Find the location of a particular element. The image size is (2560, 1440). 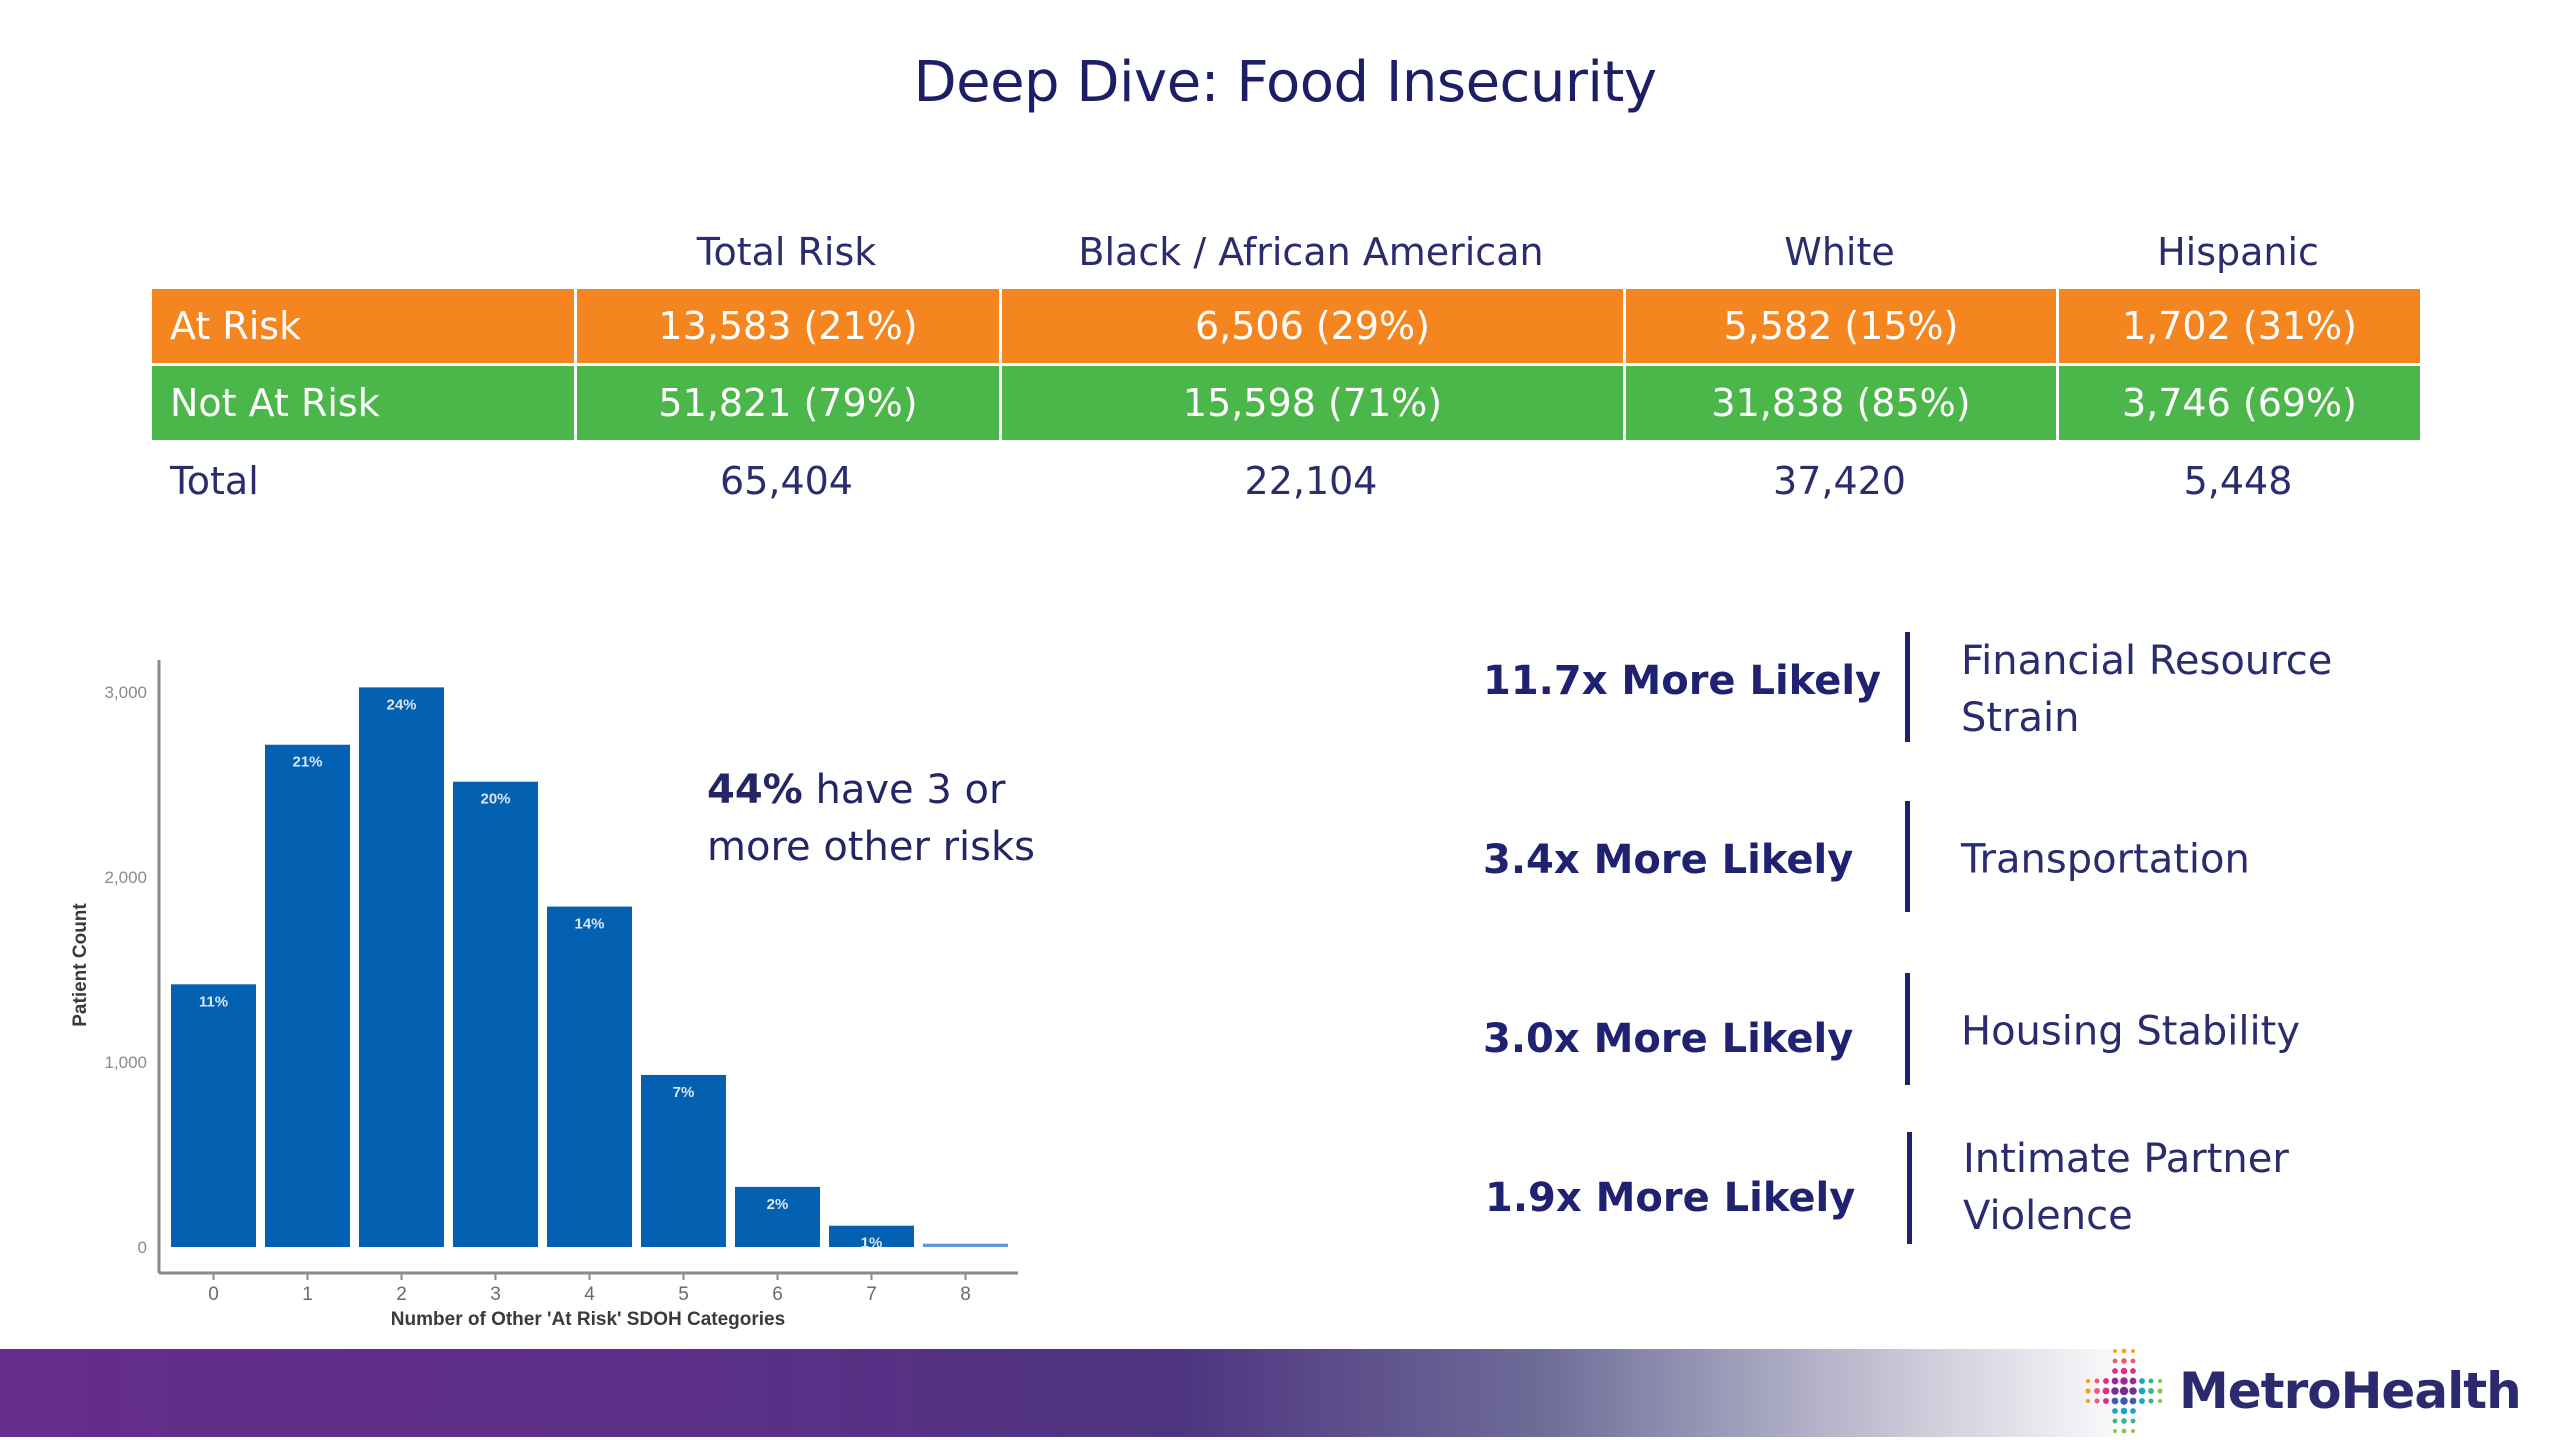

x-tick-label: 8 is located at coordinates (965, 1294).